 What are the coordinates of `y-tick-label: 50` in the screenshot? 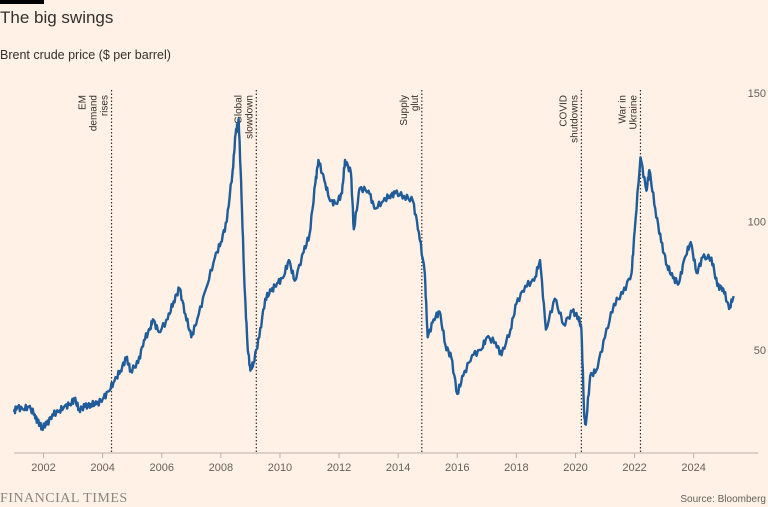 It's located at (760, 351).